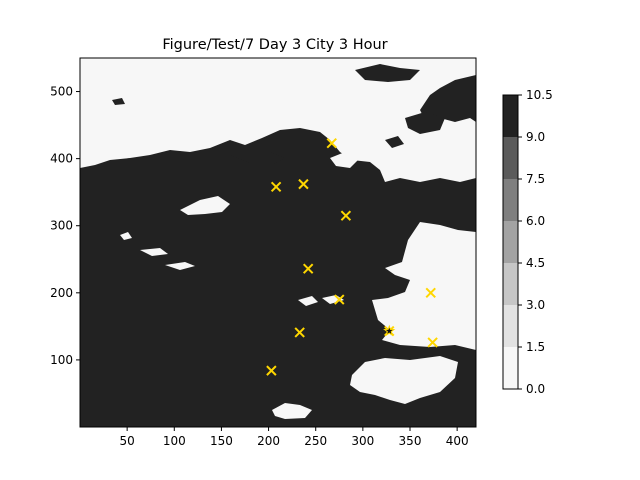 This screenshot has height=480, width=640. I want to click on colorbar-tick-label: 4.5, so click(535, 263).